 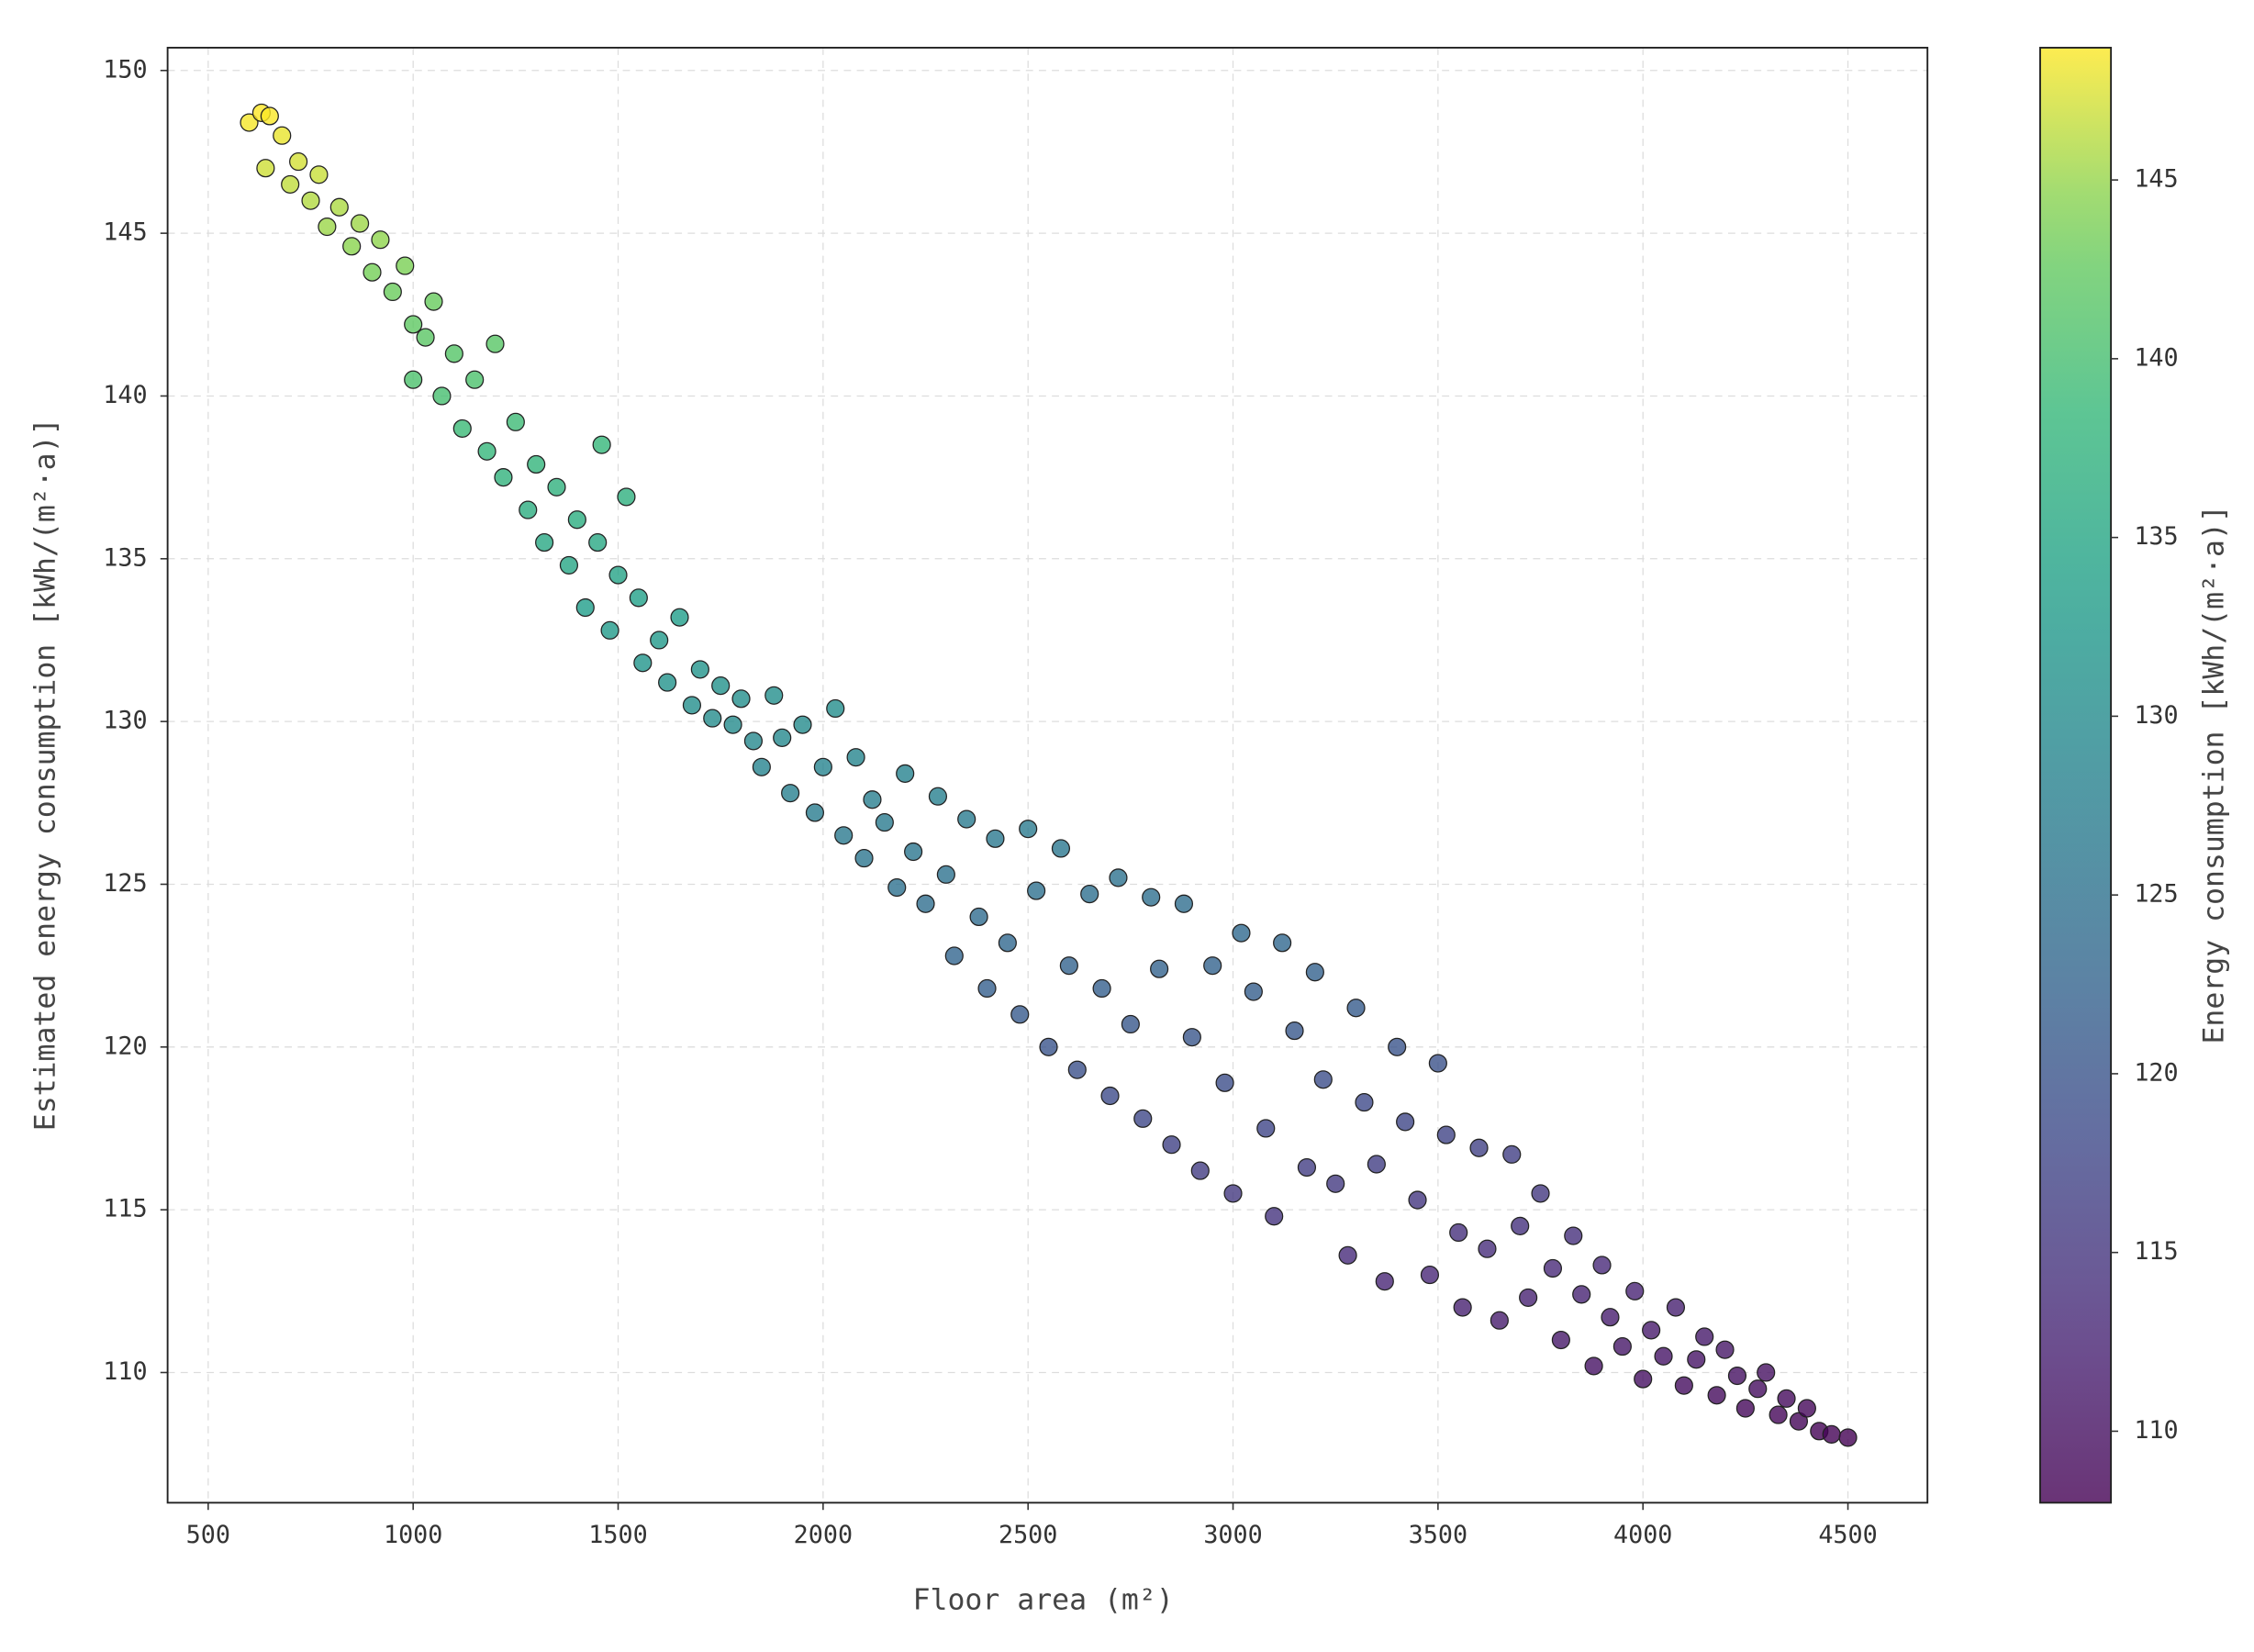 I want to click on x-tick-label: 500, so click(x=208, y=1535).